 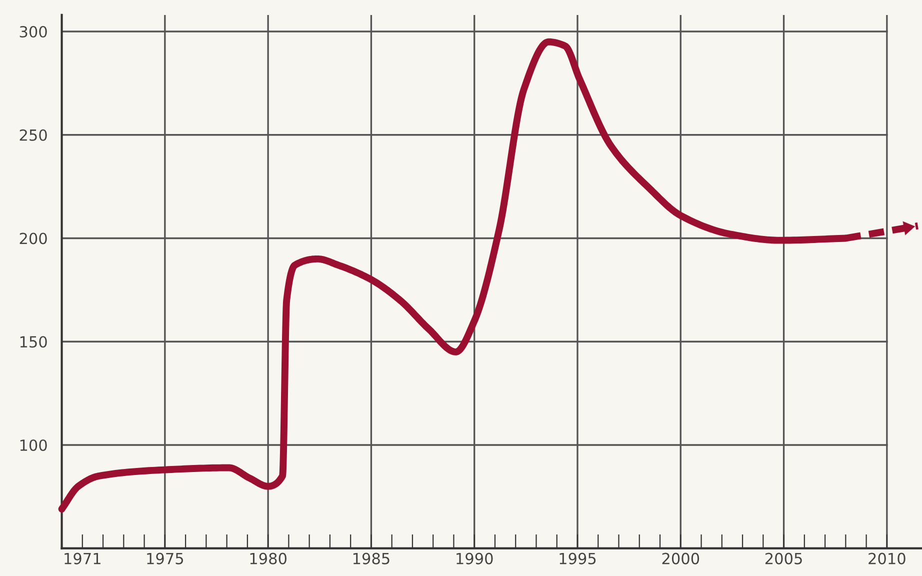 I want to click on x-tick-label: 2000, so click(x=681, y=558).